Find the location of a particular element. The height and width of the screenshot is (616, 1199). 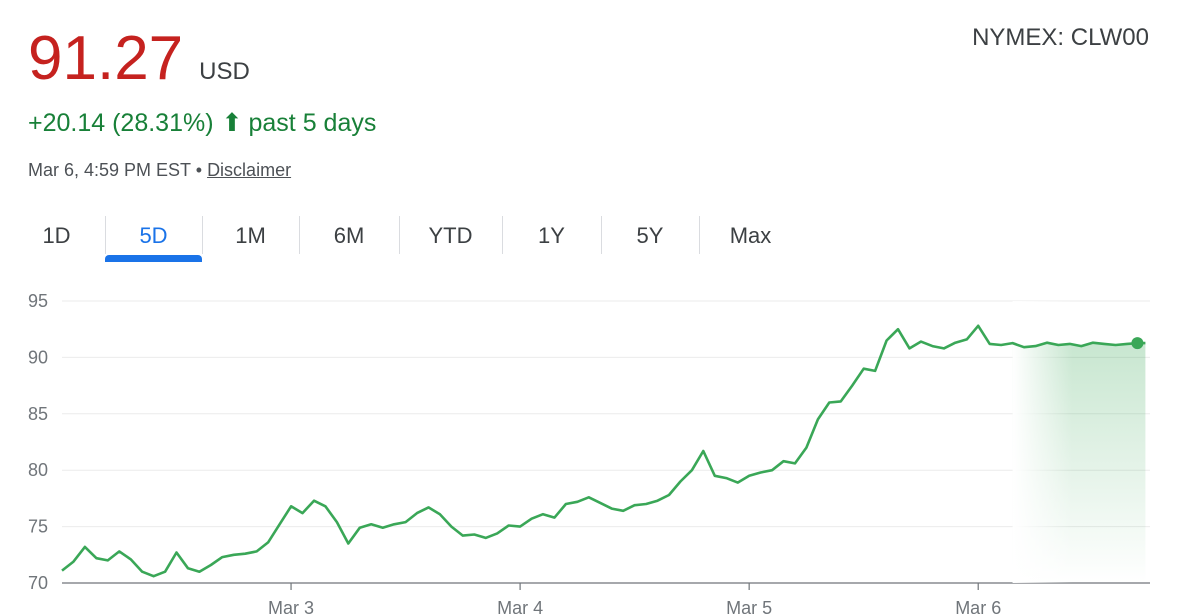

currency-label: USD is located at coordinates (224, 71).